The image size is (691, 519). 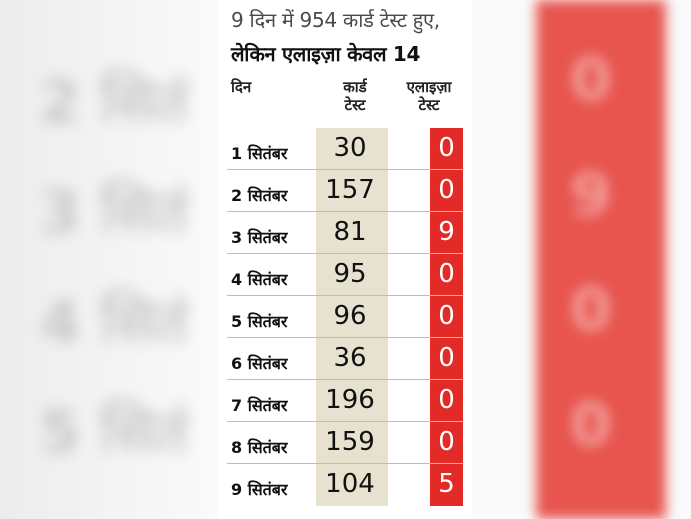 I want to click on eliza-test-column-background, so click(x=446, y=317).